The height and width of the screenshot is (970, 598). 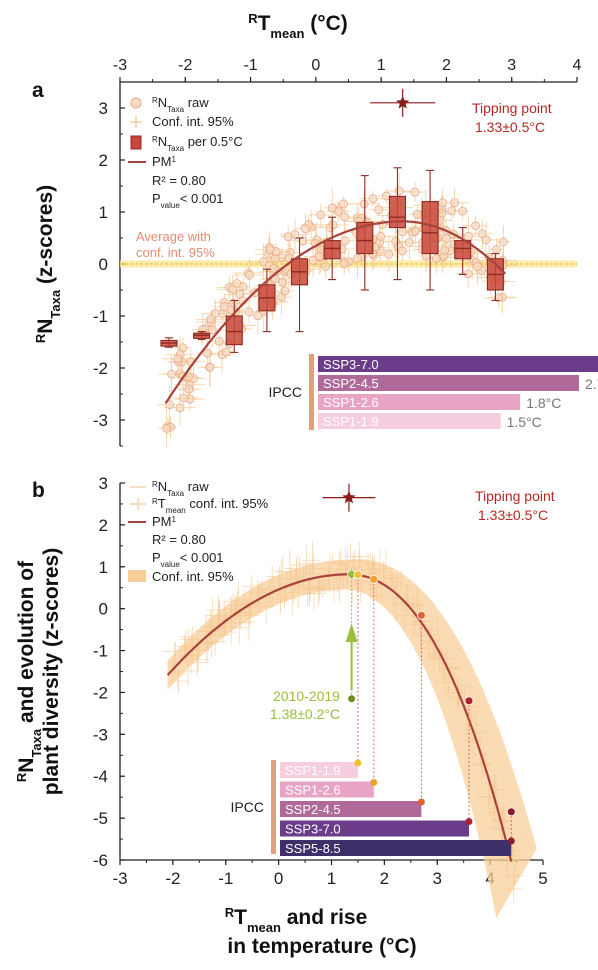 What do you see at coordinates (175, 252) in the screenshot?
I see `panel-a-average-label: conf. int. 95%` at bounding box center [175, 252].